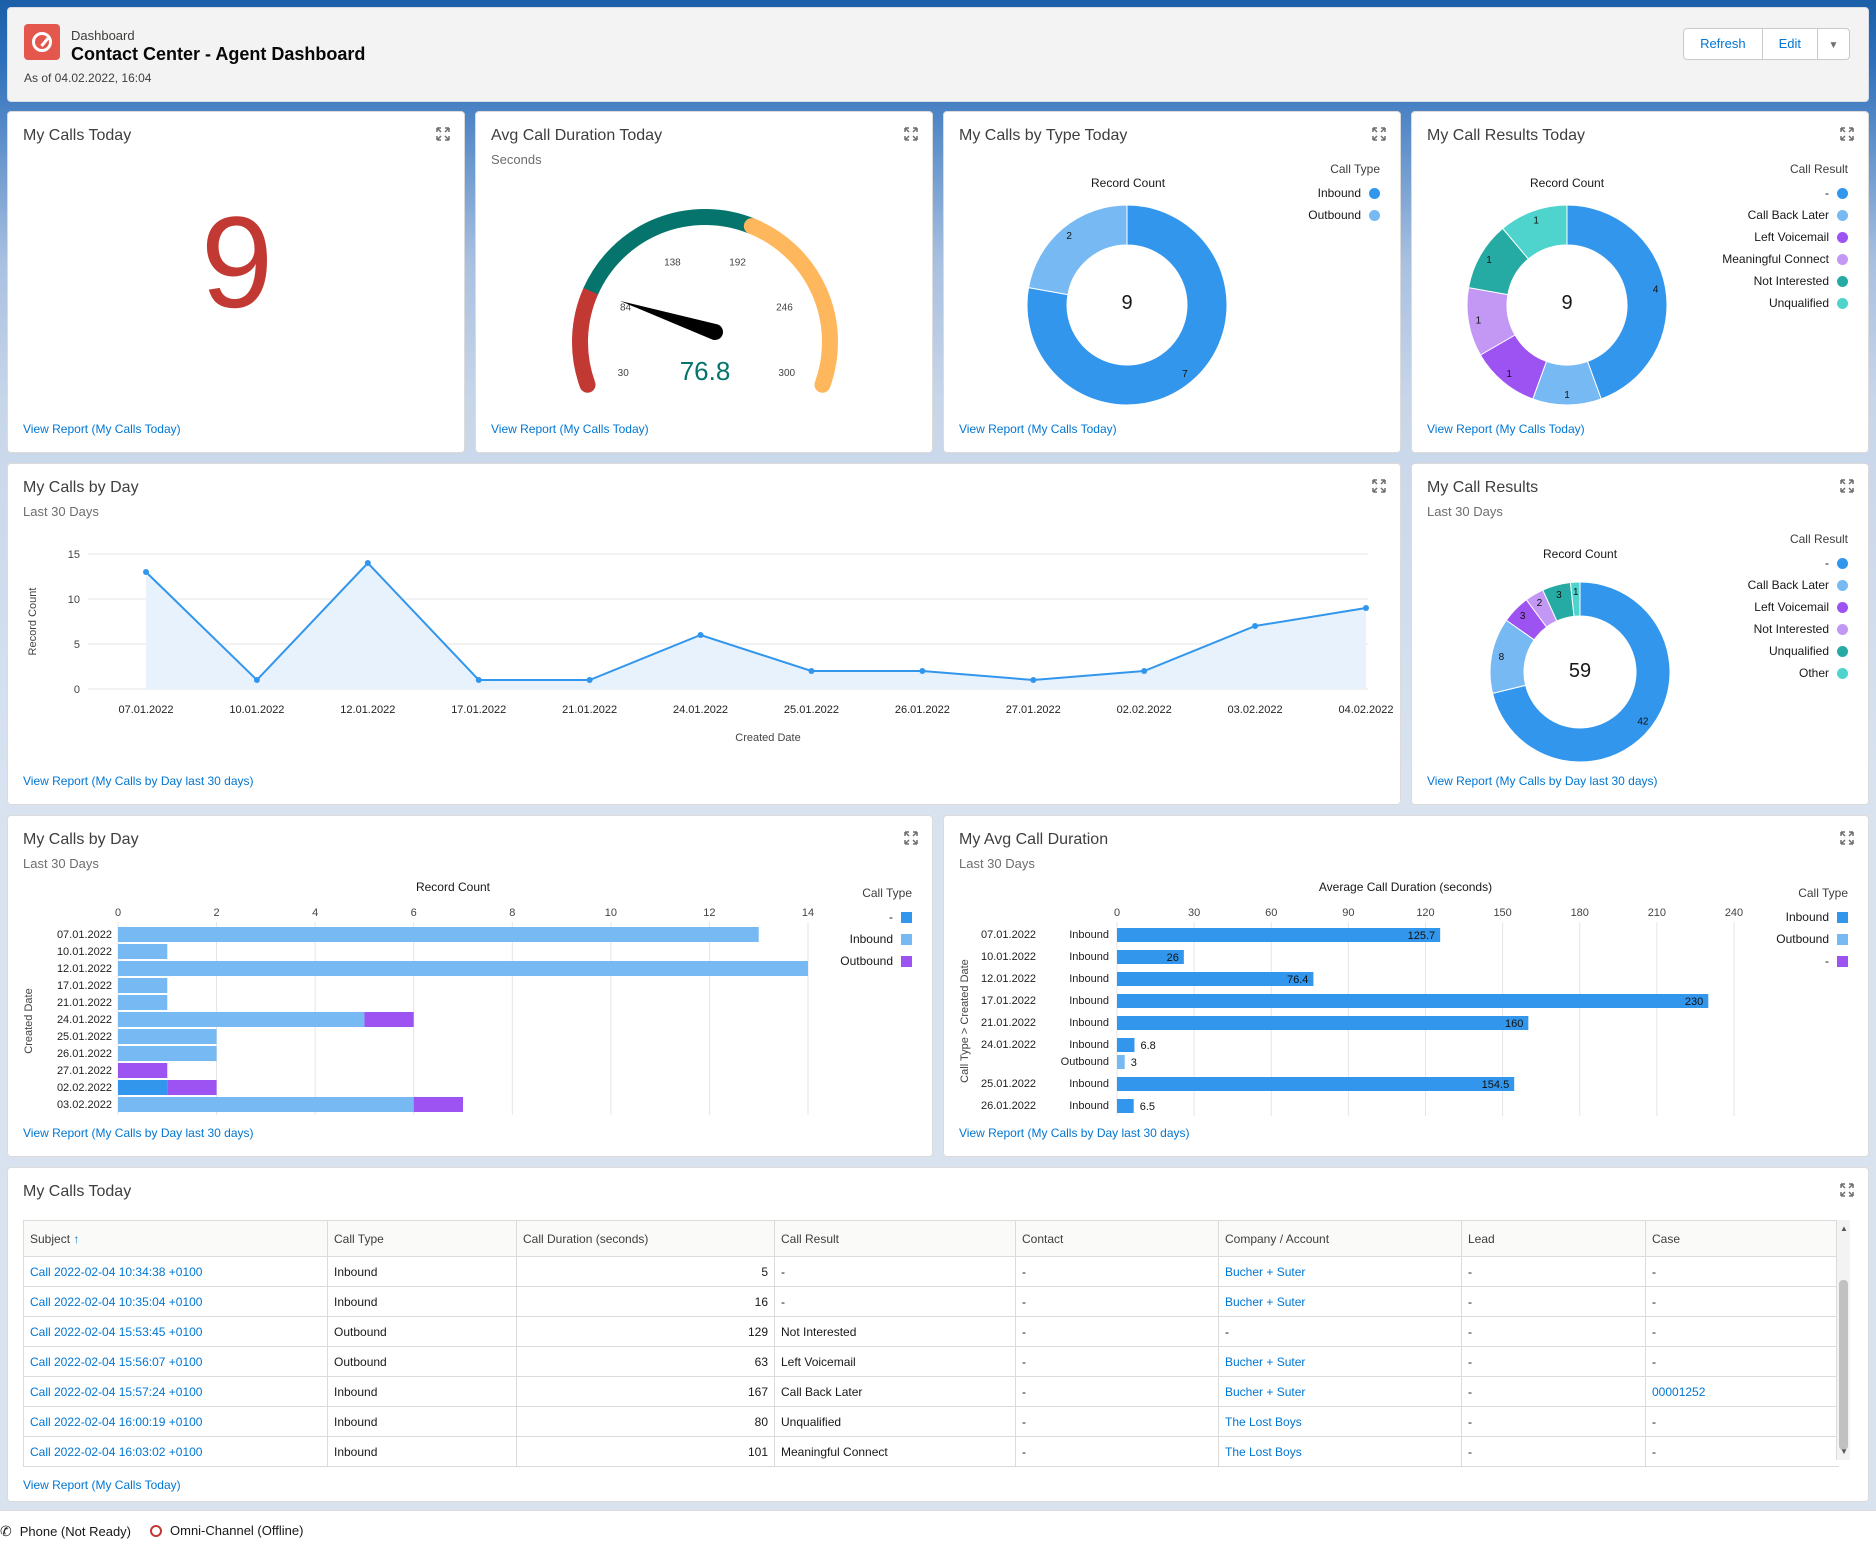 This screenshot has width=1876, height=1551. Describe the element at coordinates (1340, 1238) in the screenshot. I see `column-header-company: Company / Account` at that location.